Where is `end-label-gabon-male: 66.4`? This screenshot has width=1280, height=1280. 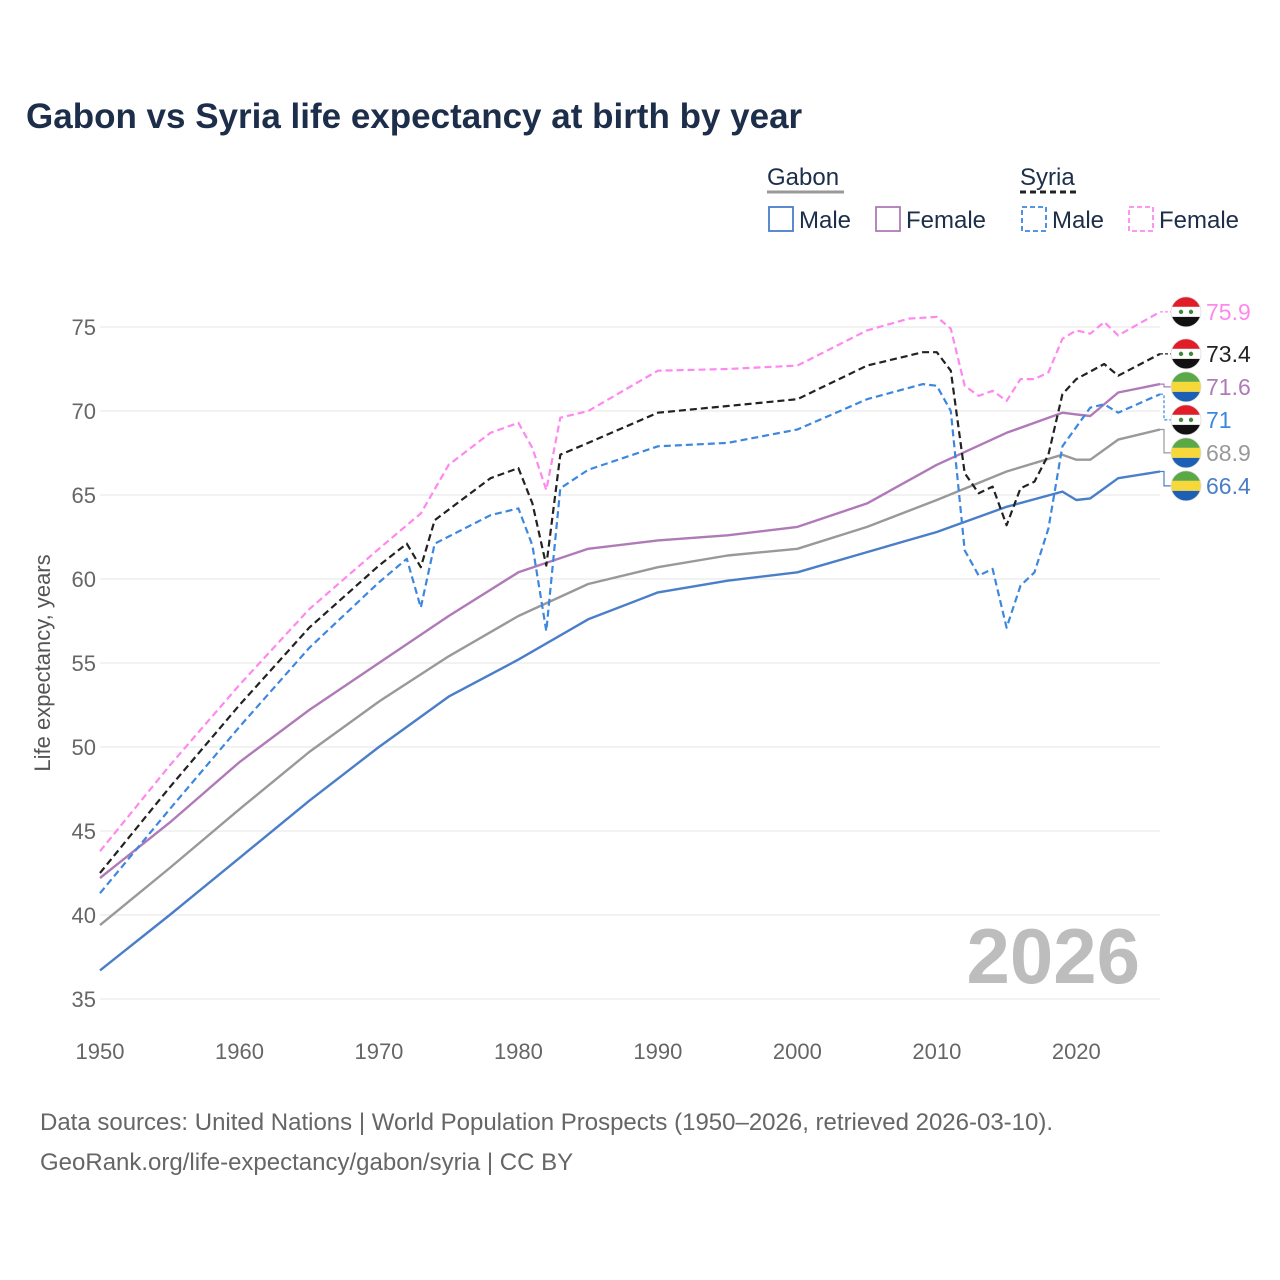 end-label-gabon-male: 66.4 is located at coordinates (1205, 486).